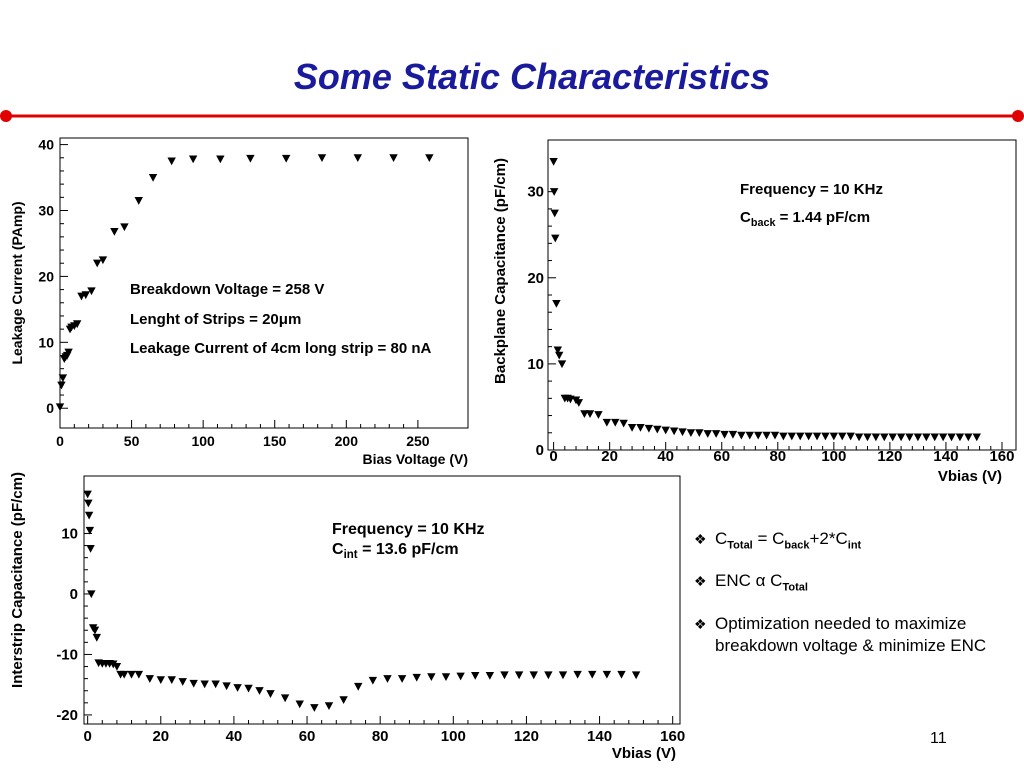 This screenshot has height=768, width=1024. Describe the element at coordinates (1018, 116) in the screenshot. I see `divider-right-dot` at that location.